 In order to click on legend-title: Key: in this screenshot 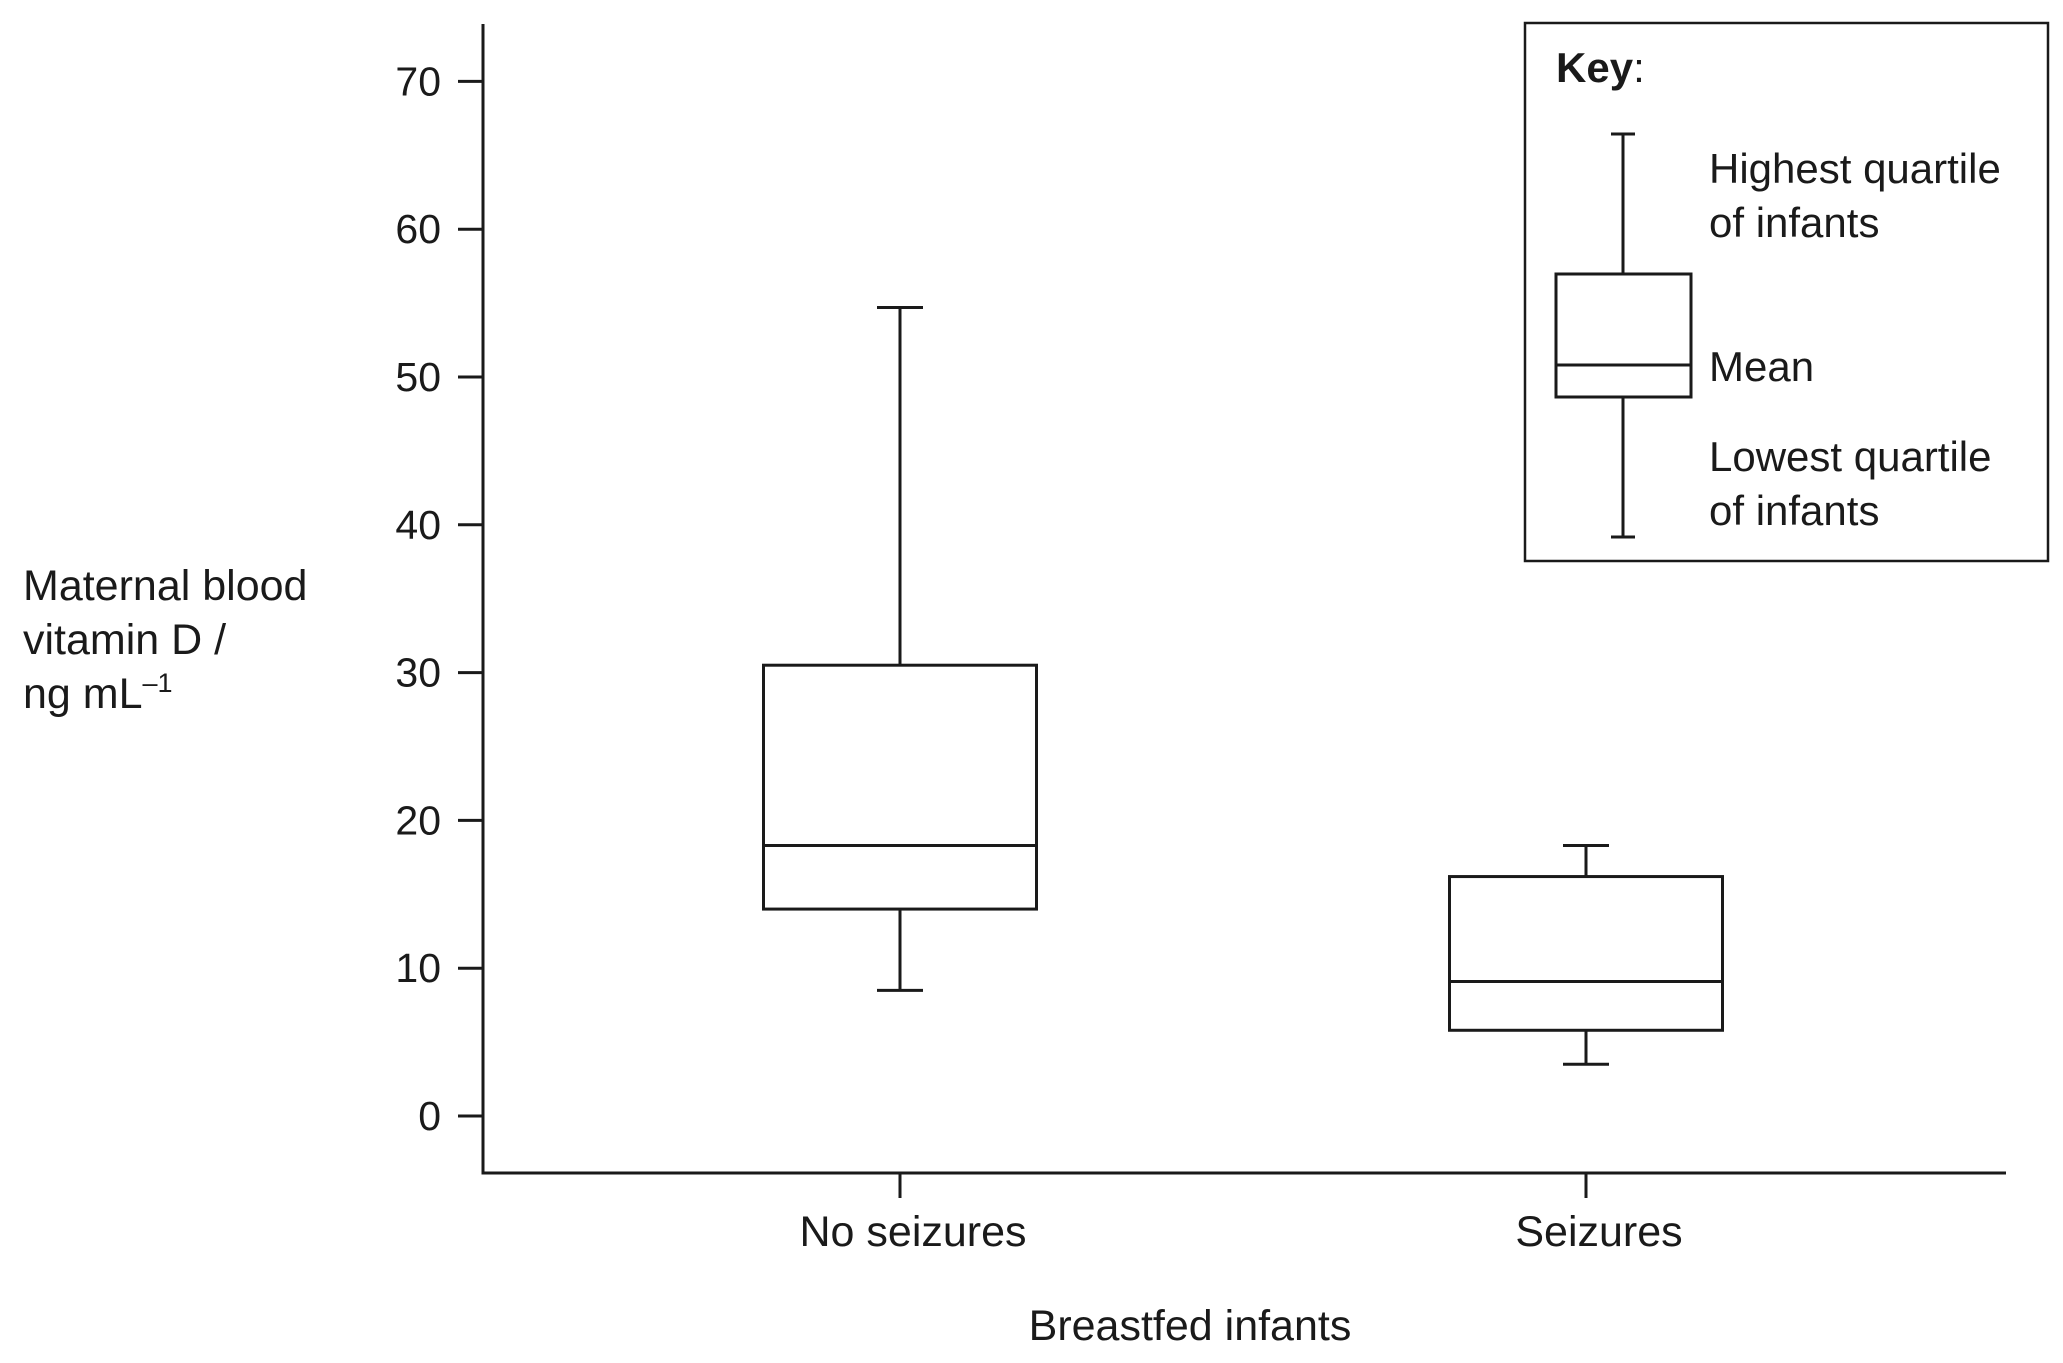, I will do `click(1600, 67)`.